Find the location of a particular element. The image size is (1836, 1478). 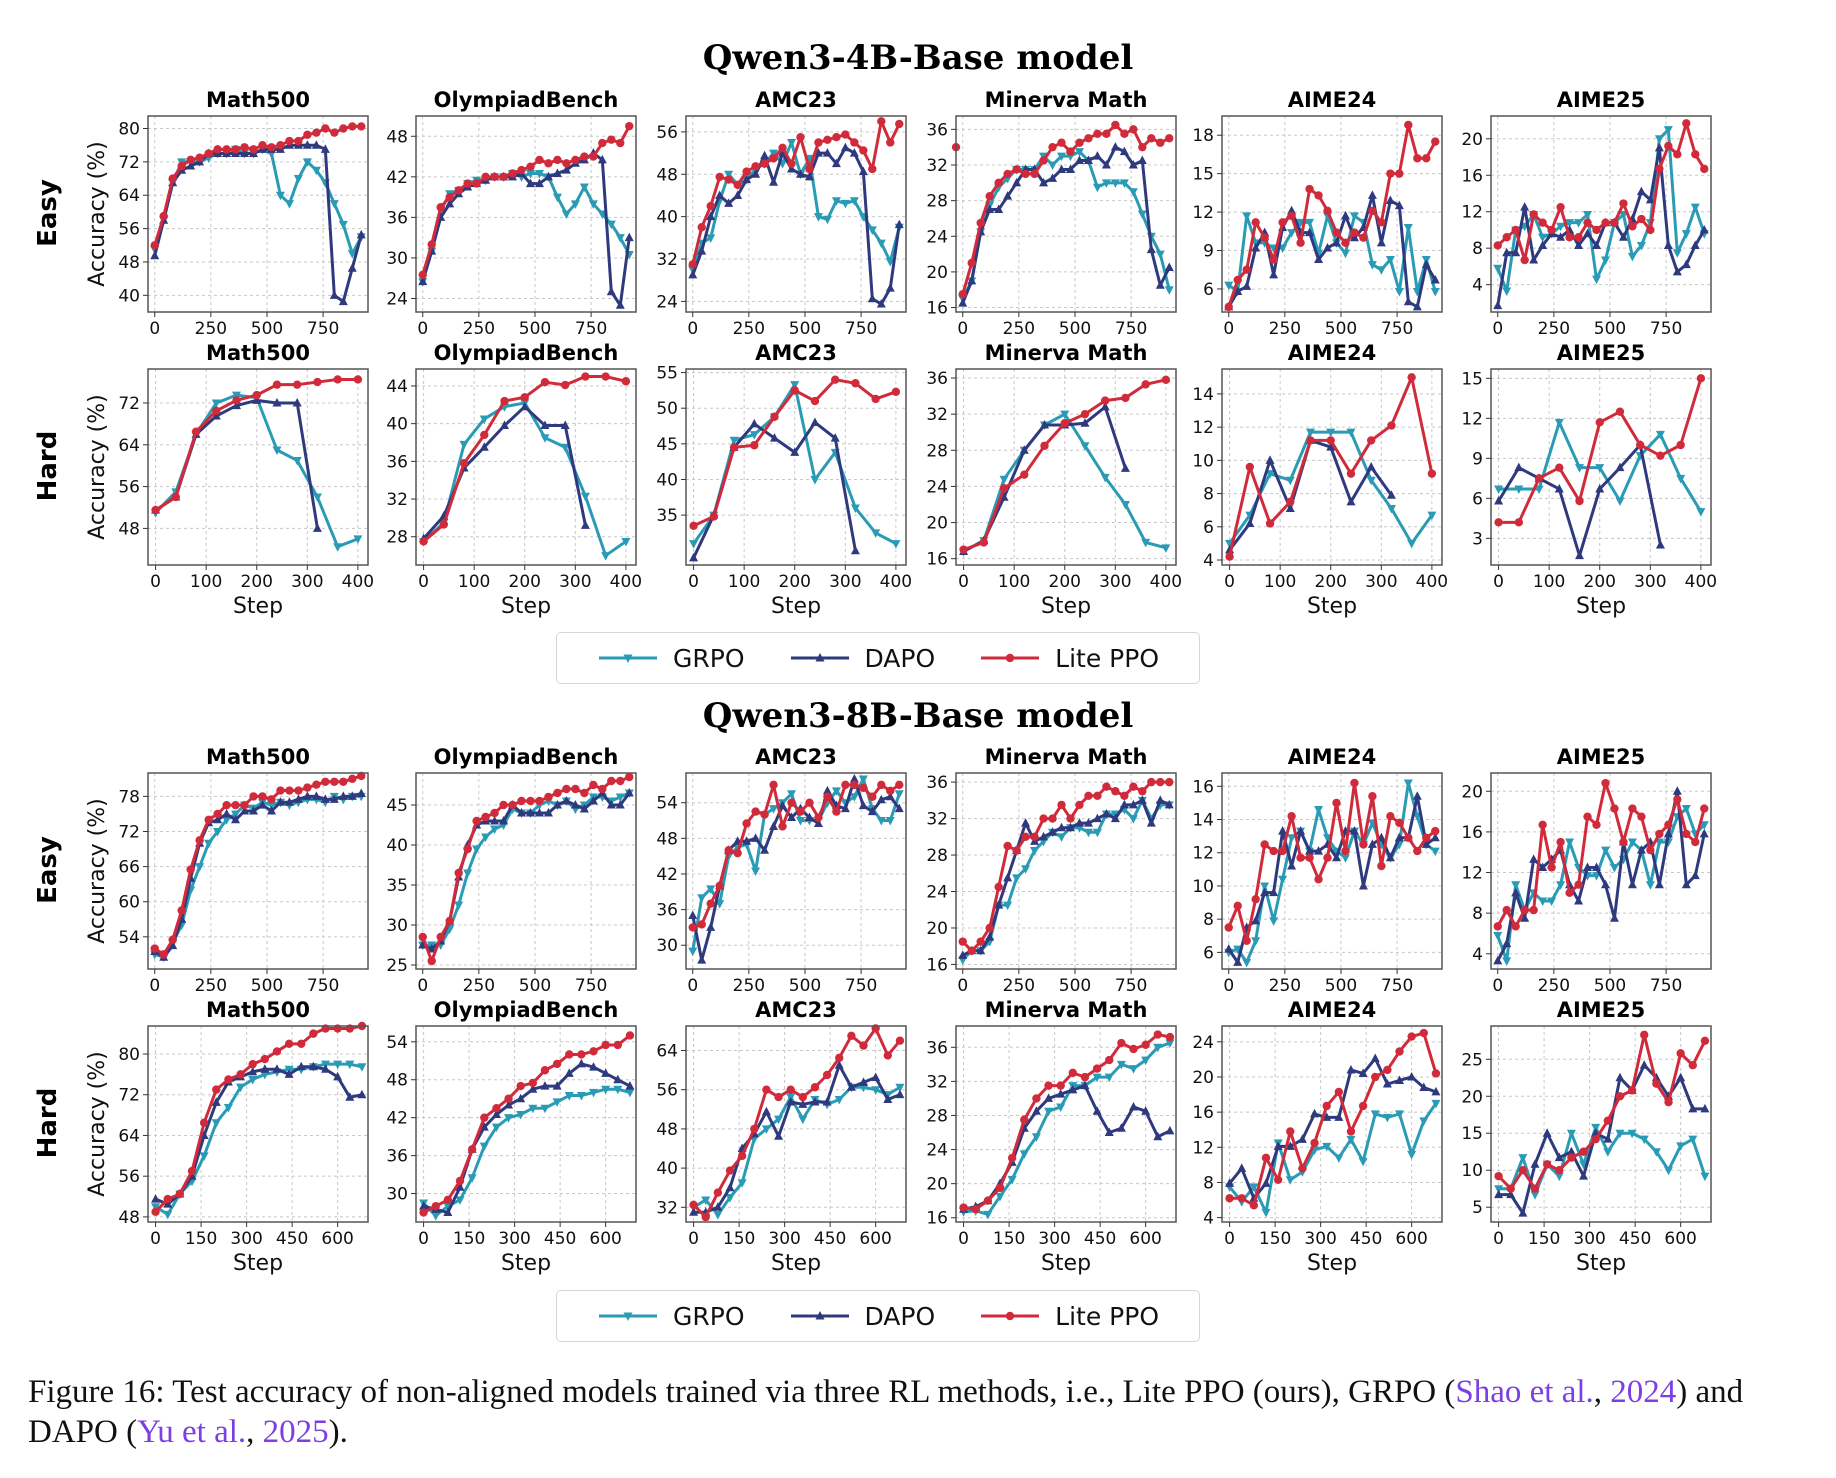

subplot-minerva-math: 0 250 500 750 16 20 24 28 32 36 Minerva Math is located at coordinates (1041, 889).